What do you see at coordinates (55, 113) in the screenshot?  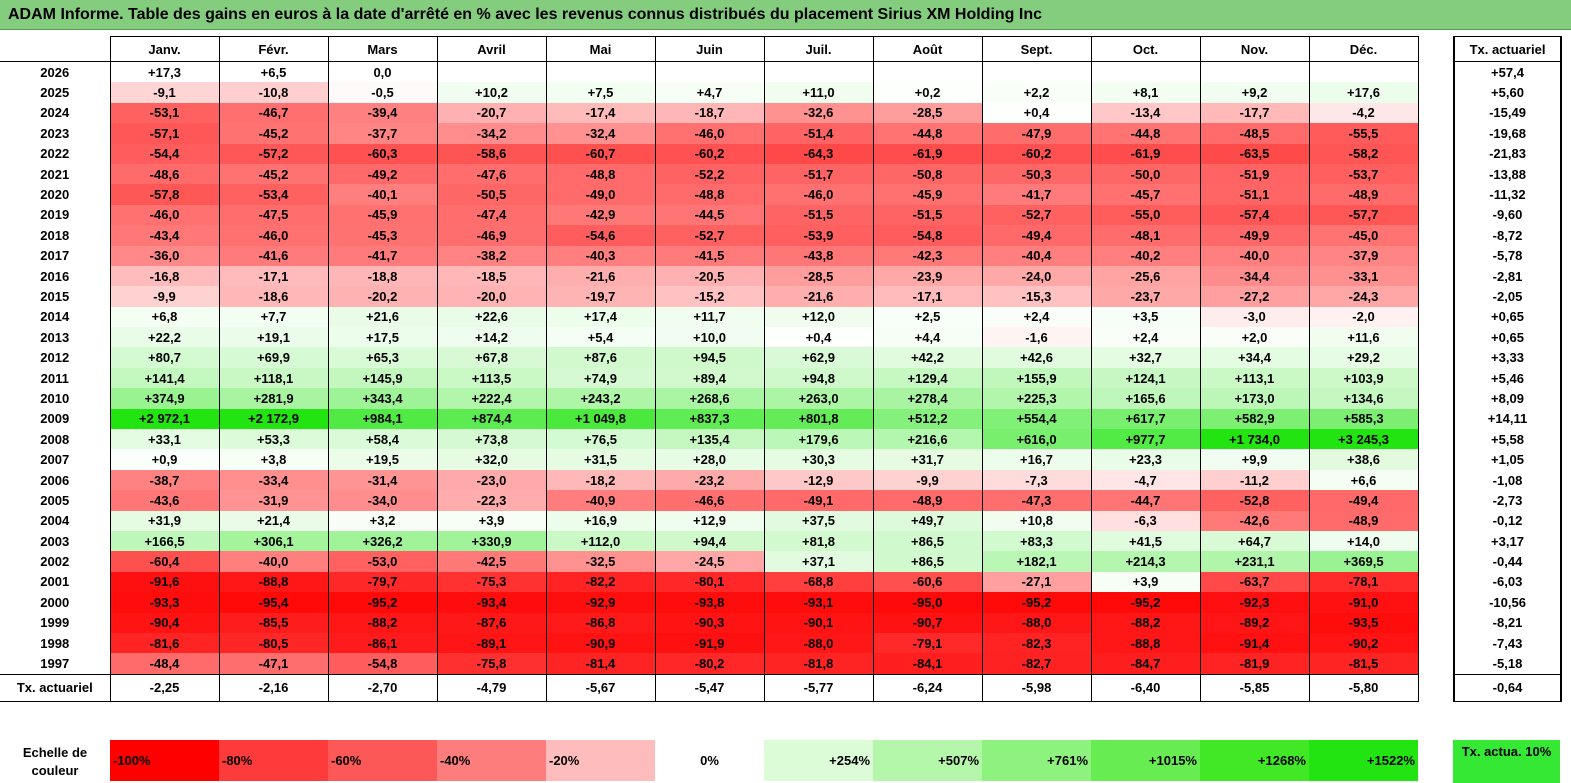 I see `year-label: 2024` at bounding box center [55, 113].